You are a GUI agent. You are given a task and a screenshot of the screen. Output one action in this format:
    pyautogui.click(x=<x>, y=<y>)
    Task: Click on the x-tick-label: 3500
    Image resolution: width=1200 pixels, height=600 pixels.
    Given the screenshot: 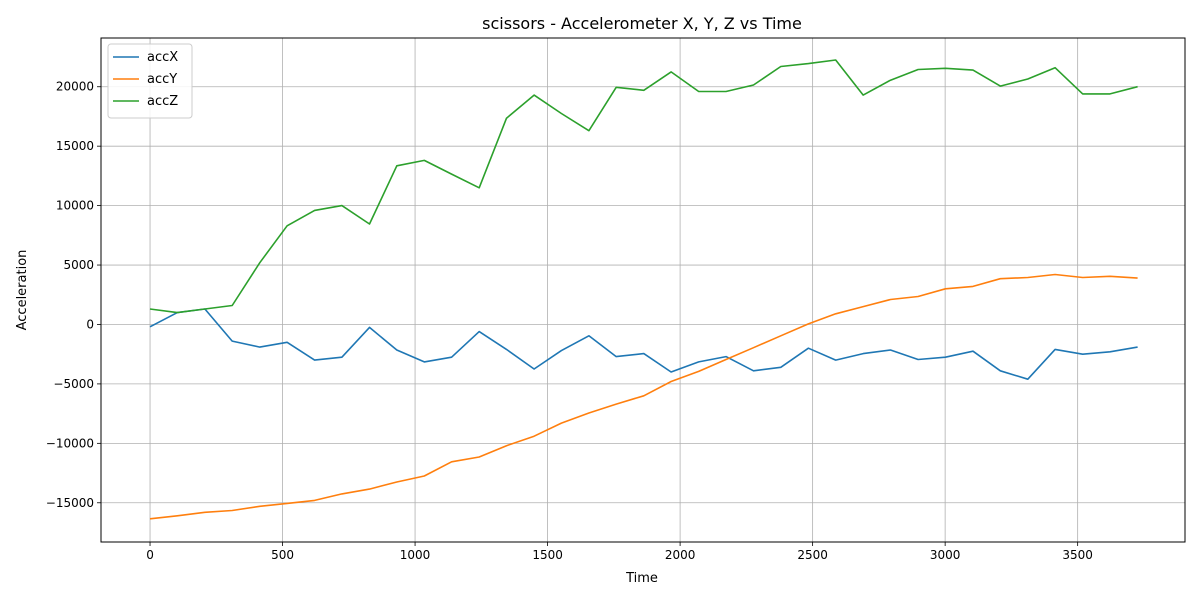 What is the action you would take?
    pyautogui.click(x=1077, y=555)
    